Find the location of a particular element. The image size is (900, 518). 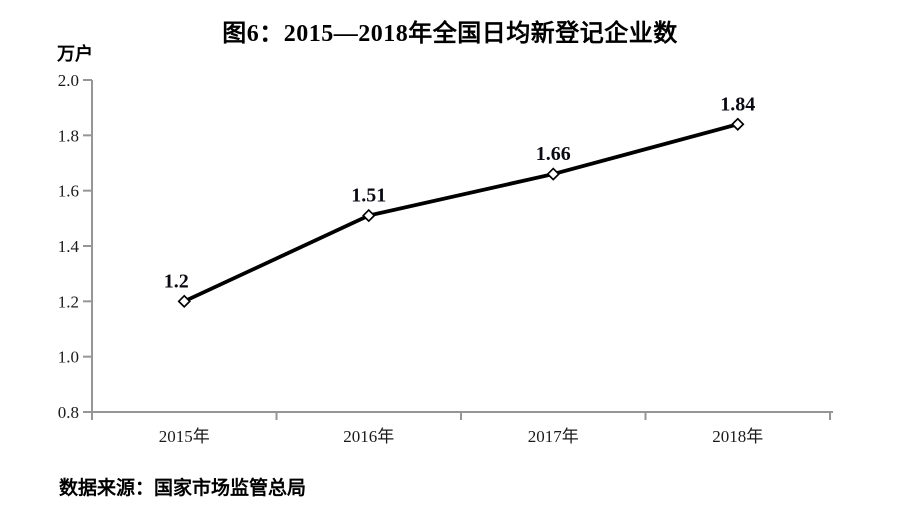

y-tick-label: 1.6 is located at coordinates (68, 191).